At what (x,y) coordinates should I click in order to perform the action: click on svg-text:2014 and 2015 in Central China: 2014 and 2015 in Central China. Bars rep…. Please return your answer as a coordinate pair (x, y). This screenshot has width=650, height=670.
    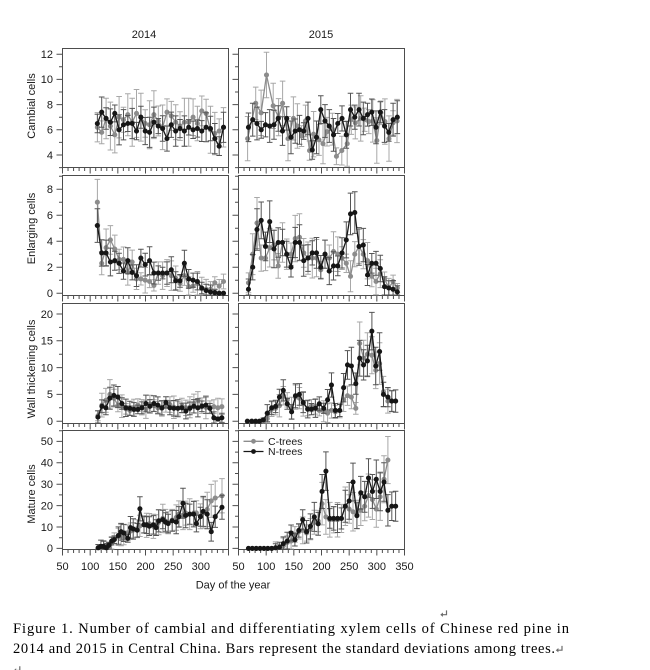
    Looking at the image, I should click on (284, 649).